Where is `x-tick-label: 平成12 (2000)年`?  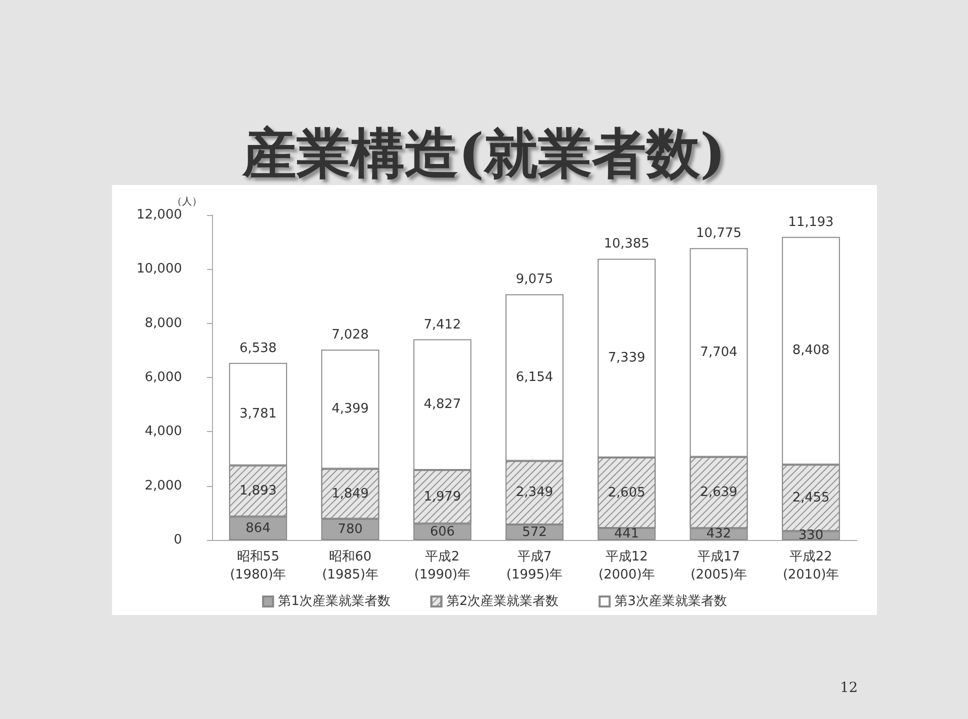
x-tick-label: 平成12 (2000)年 is located at coordinates (626, 566).